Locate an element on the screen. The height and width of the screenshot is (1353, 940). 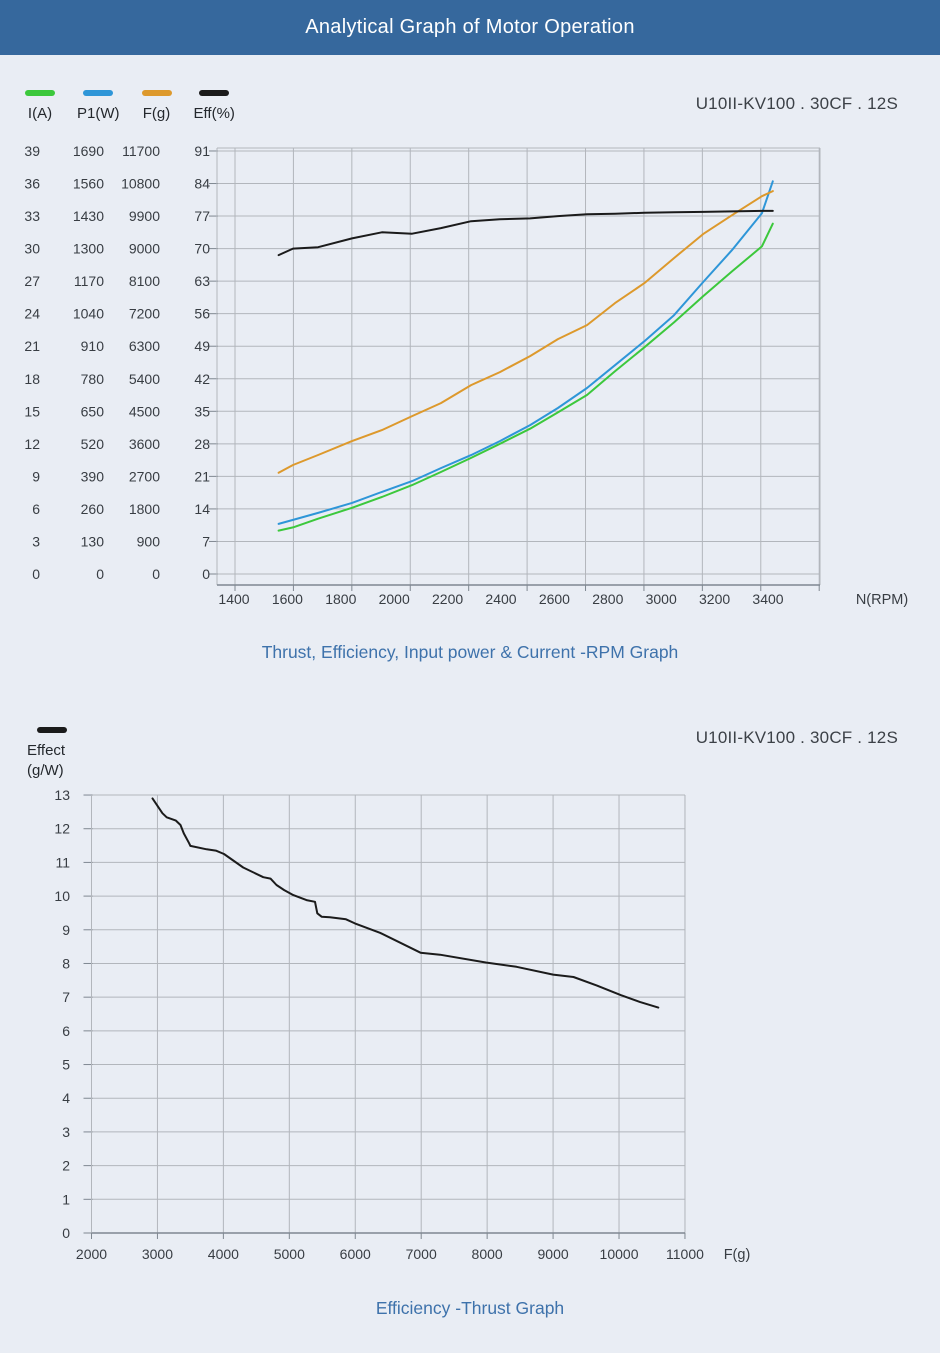
y-tick-label-eff: 77 is located at coordinates (202, 216).